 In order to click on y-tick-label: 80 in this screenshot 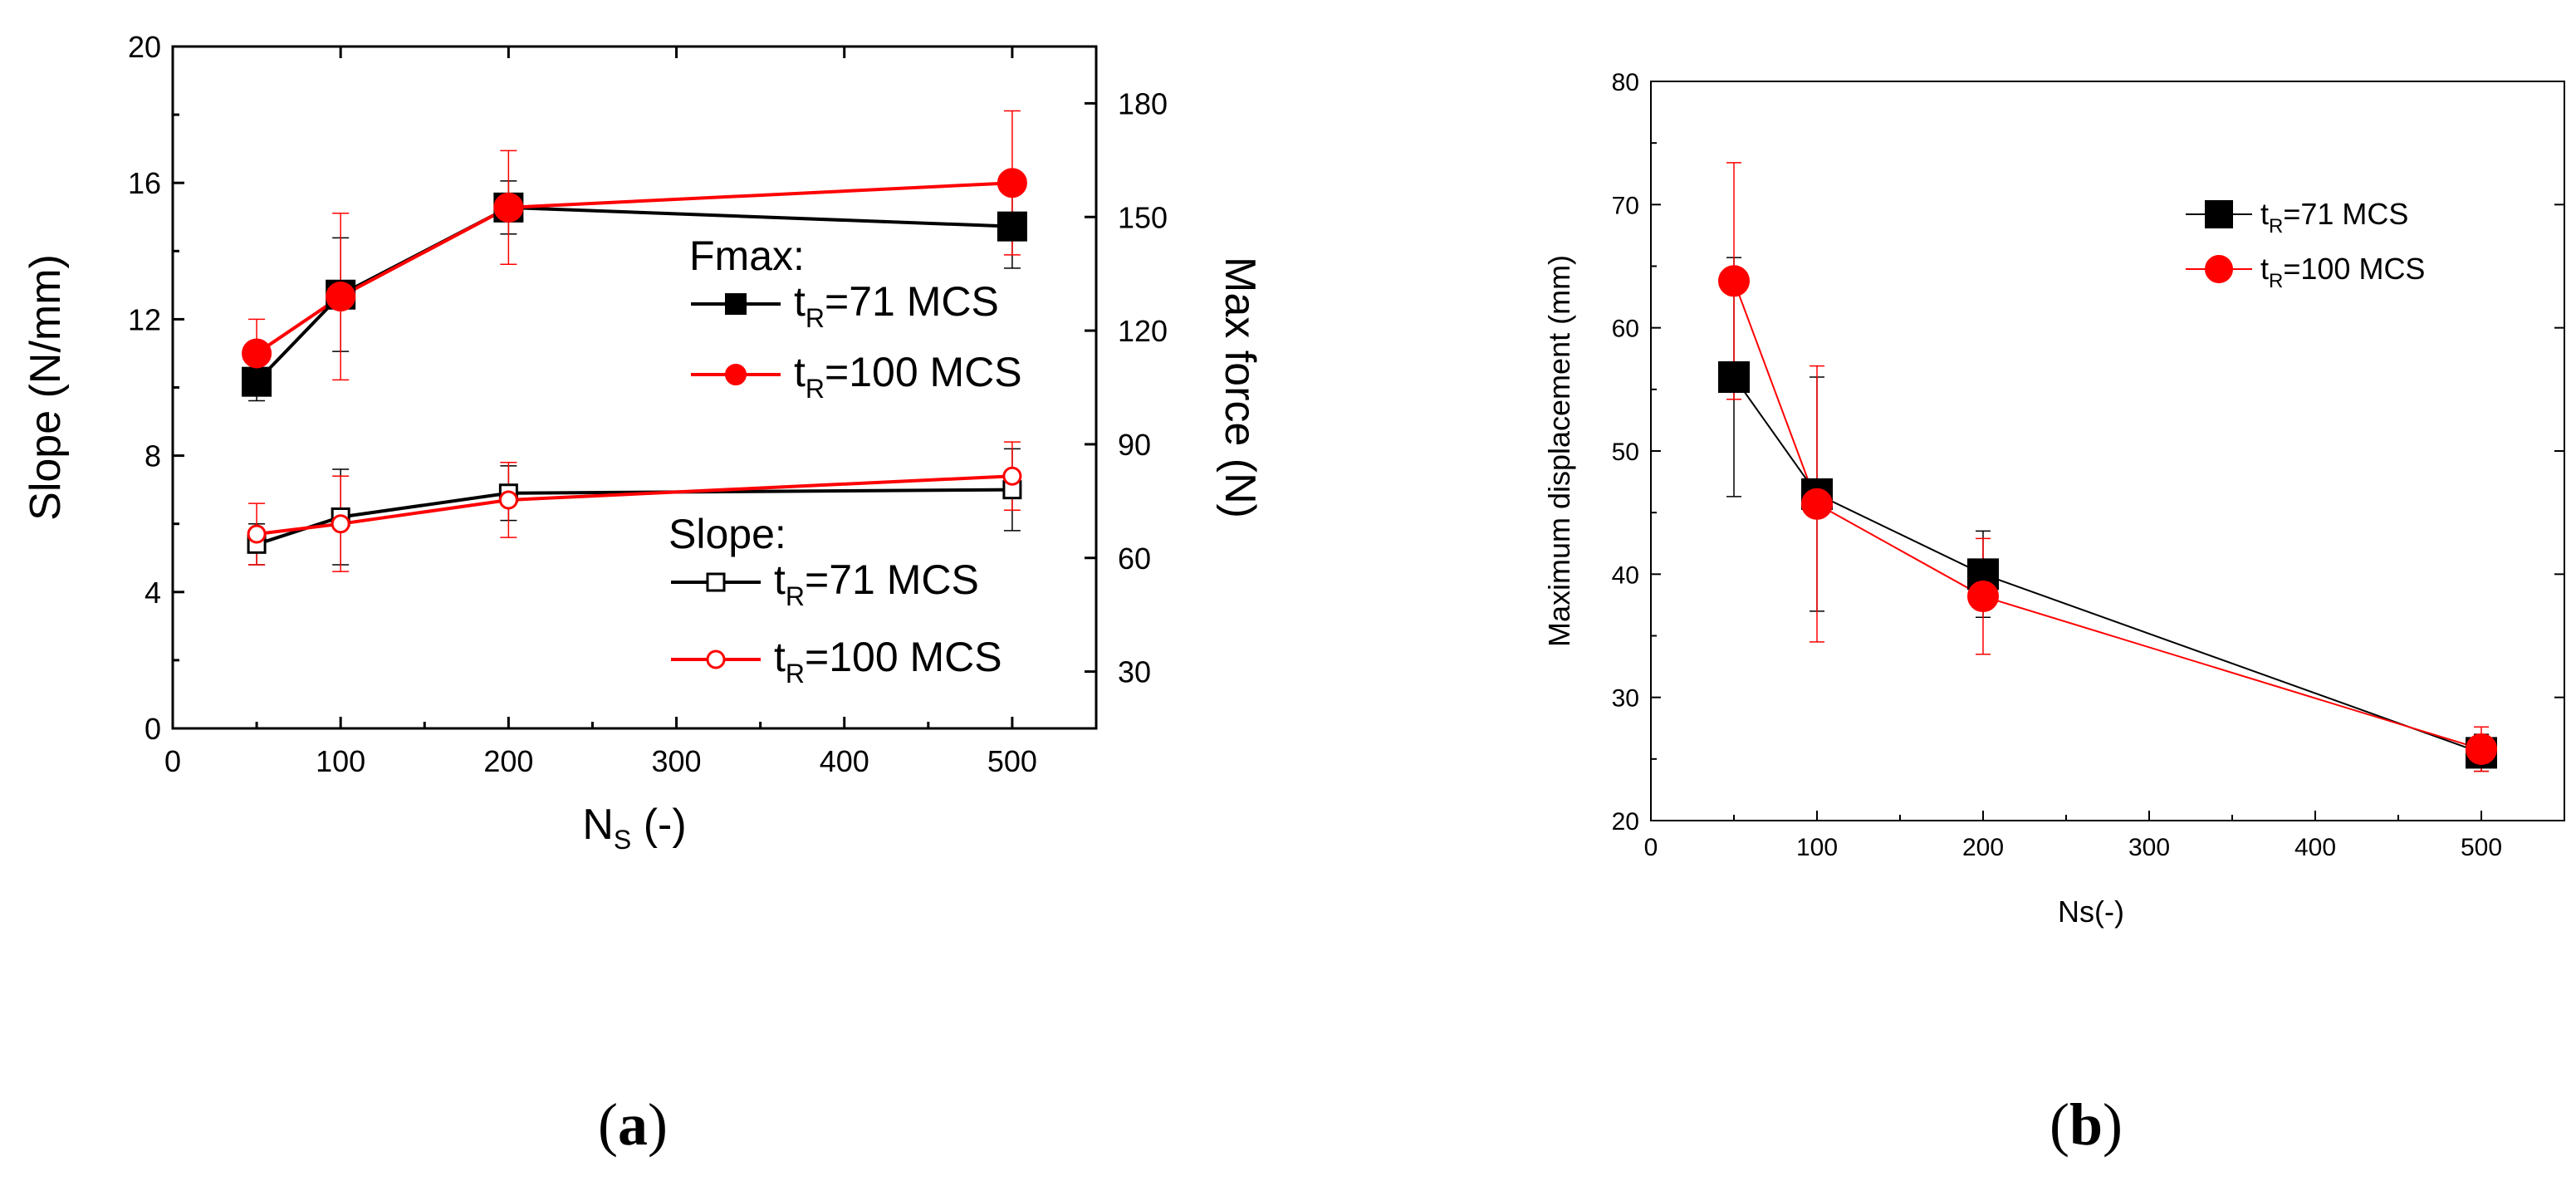, I will do `click(1626, 83)`.